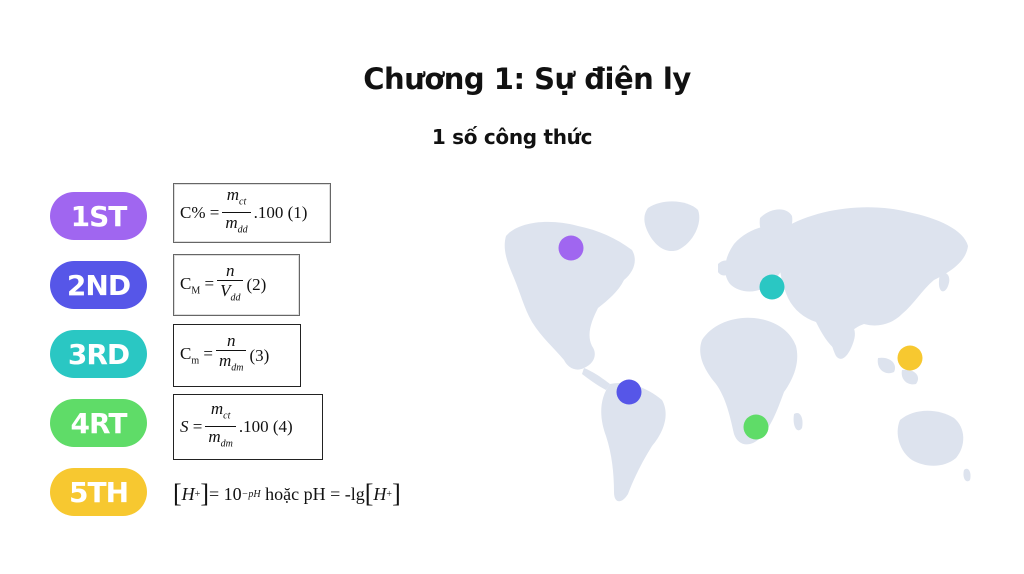 This screenshot has height=574, width=1024. What do you see at coordinates (772, 287) in the screenshot?
I see `europe-pin` at bounding box center [772, 287].